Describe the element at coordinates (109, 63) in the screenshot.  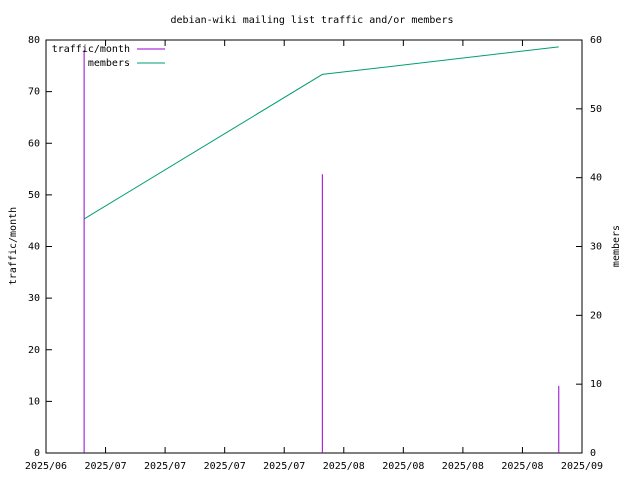
I see `legend-label: members` at that location.